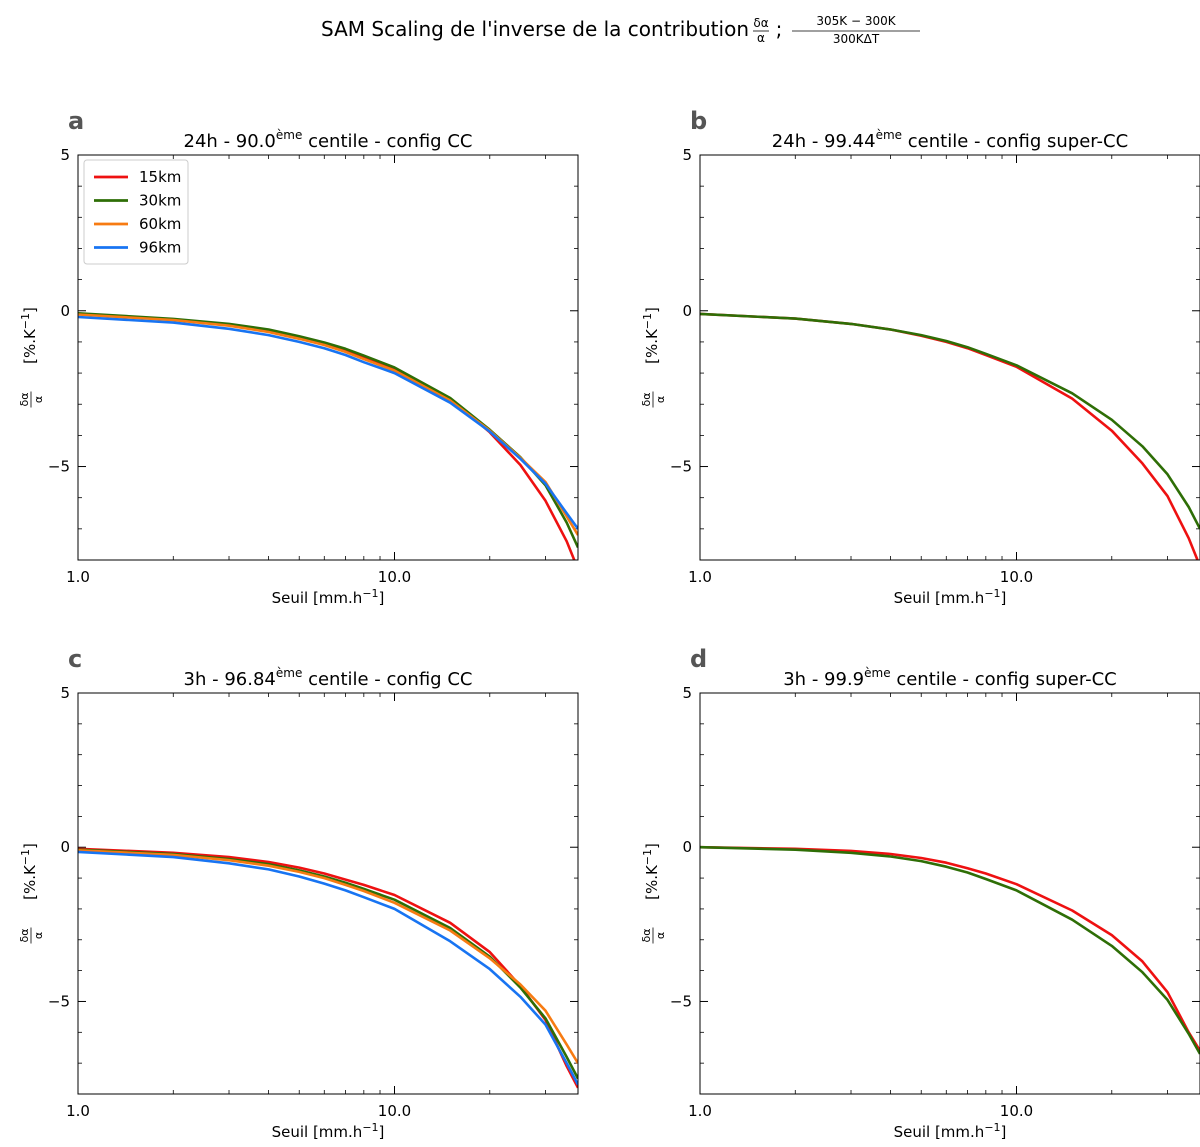  I want to click on series-line-15km, so click(949, 436).